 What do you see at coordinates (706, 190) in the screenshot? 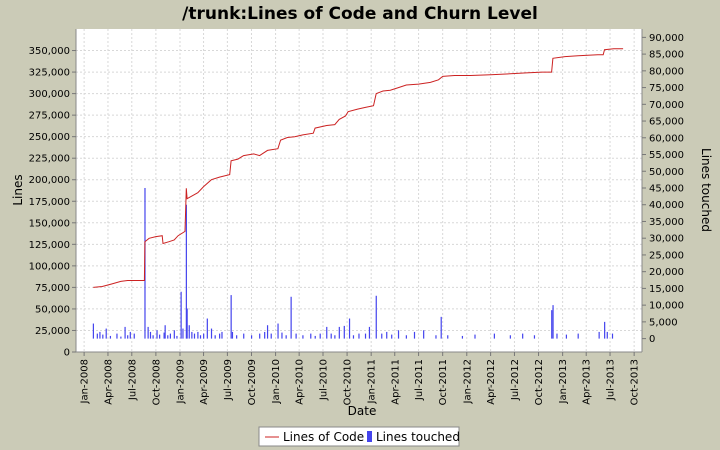
I see `y-axis-right-label: Lines touched` at bounding box center [706, 190].